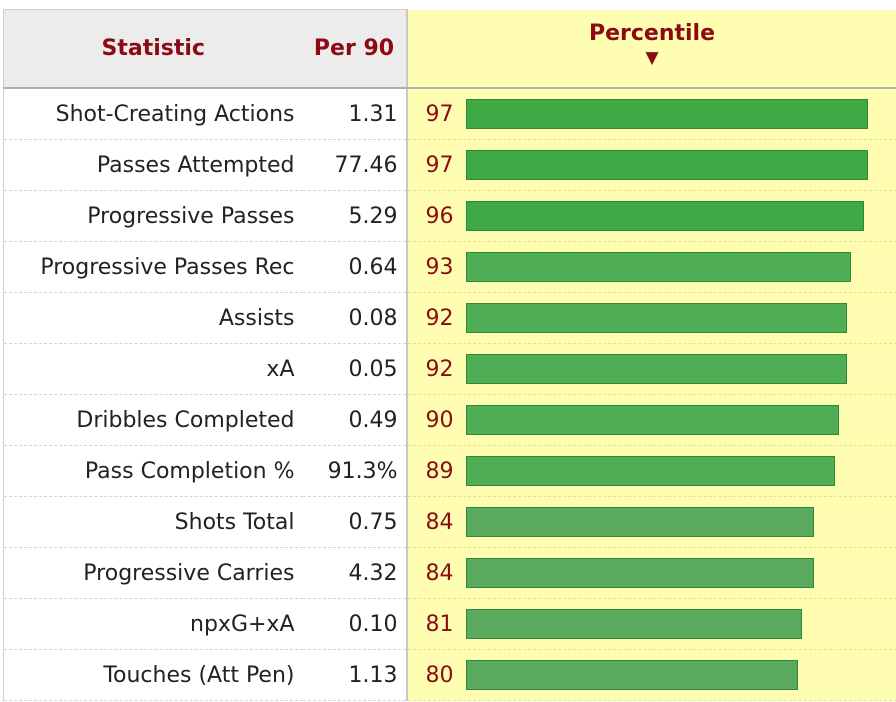  What do you see at coordinates (153, 522) in the screenshot?
I see `statistic-name: Shots Total` at bounding box center [153, 522].